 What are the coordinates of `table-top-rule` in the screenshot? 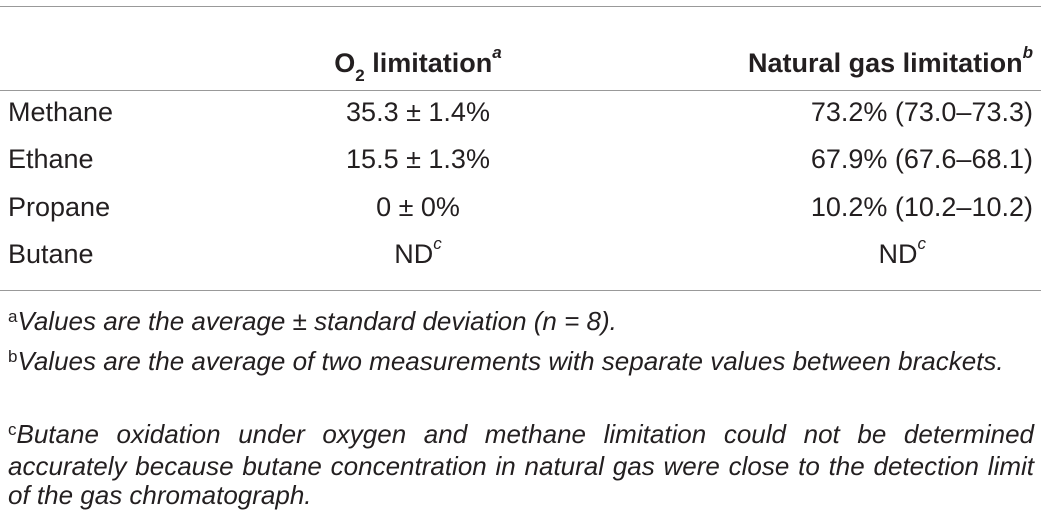 It's located at (520, 6).